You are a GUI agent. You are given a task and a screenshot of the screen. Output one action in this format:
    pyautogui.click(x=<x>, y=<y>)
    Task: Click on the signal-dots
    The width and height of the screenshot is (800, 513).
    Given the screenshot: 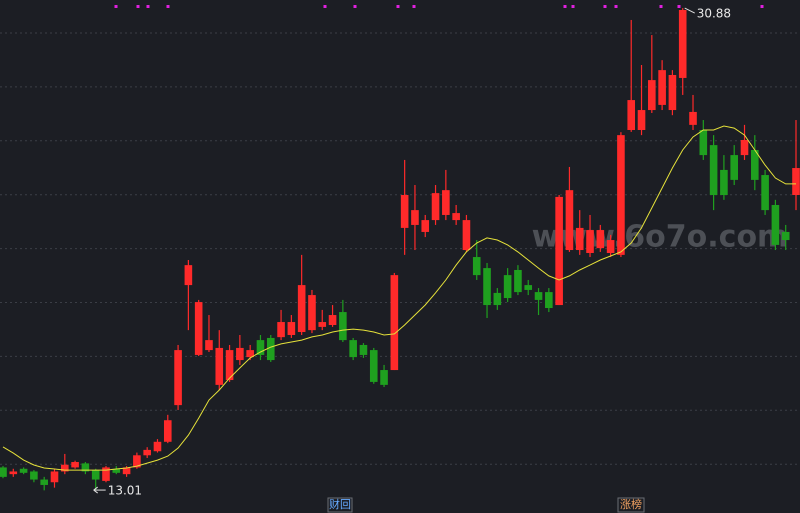 What is the action you would take?
    pyautogui.click(x=439, y=6)
    